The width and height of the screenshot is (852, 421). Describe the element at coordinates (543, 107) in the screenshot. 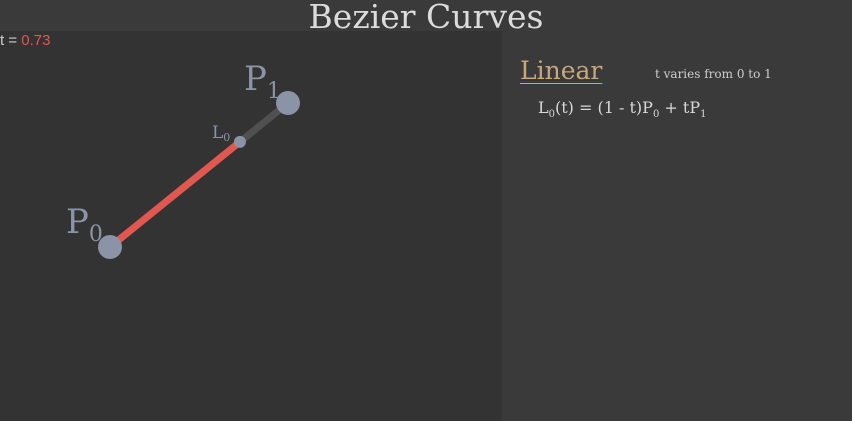

I see `formula-lhs-var: L` at that location.